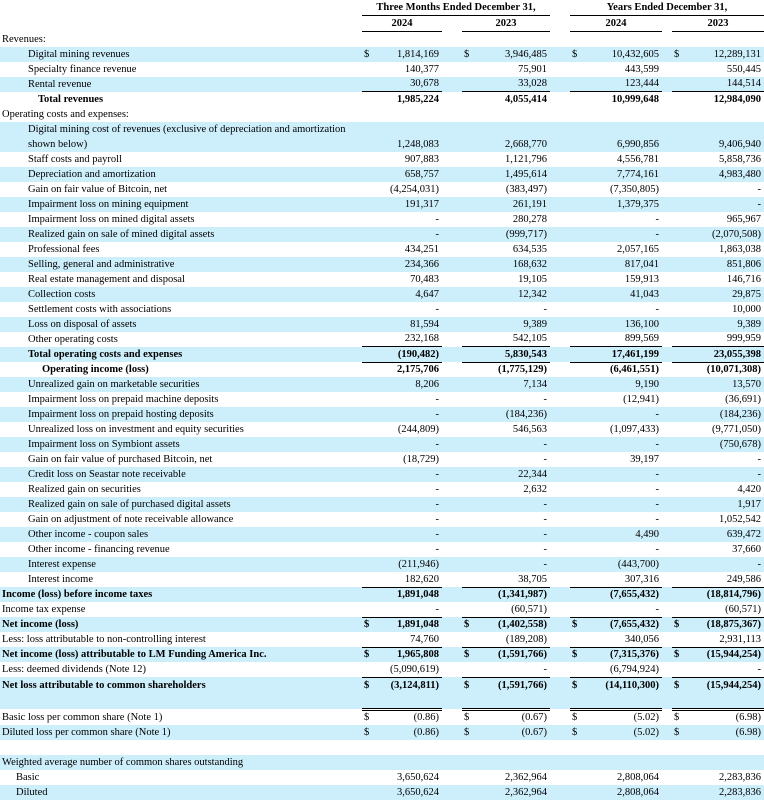 This screenshot has width=764, height=800. I want to click on value-cell: 249,586, so click(744, 579).